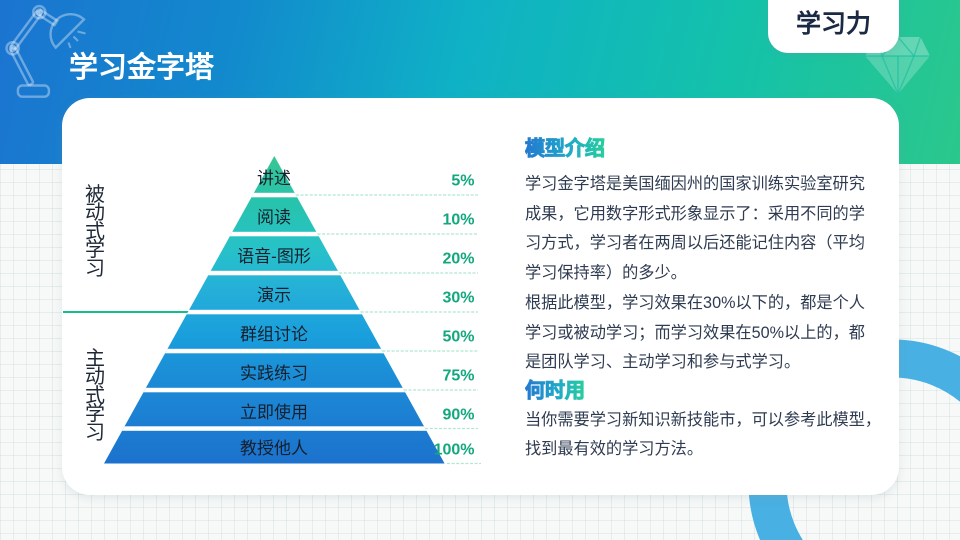  I want to click on svg-text: 讲述, so click(274, 178).